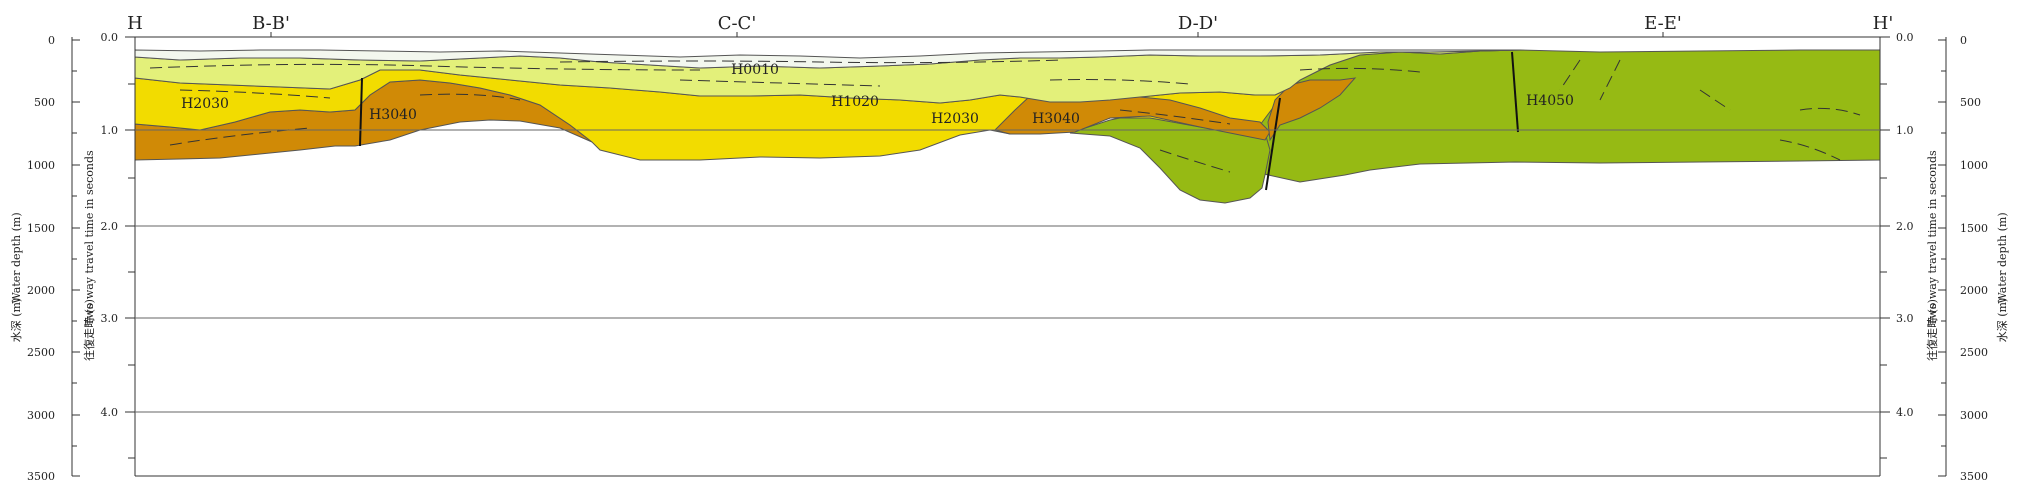 Image resolution: width=2019 pixels, height=494 pixels. What do you see at coordinates (1932, 238) in the screenshot?
I see `twt-title-en-right: Two way travel time in seconds` at bounding box center [1932, 238].